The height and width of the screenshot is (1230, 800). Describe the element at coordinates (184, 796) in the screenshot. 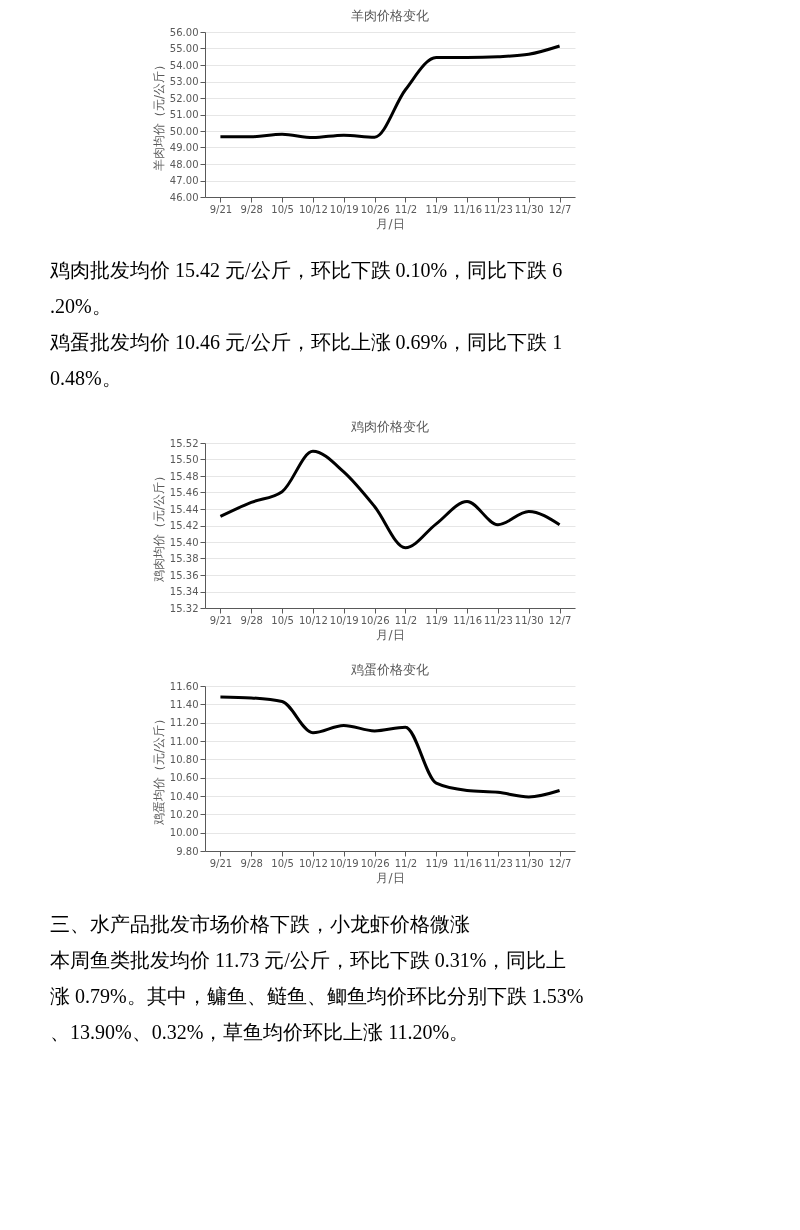

I see `y-tick-label: 10.40` at that location.